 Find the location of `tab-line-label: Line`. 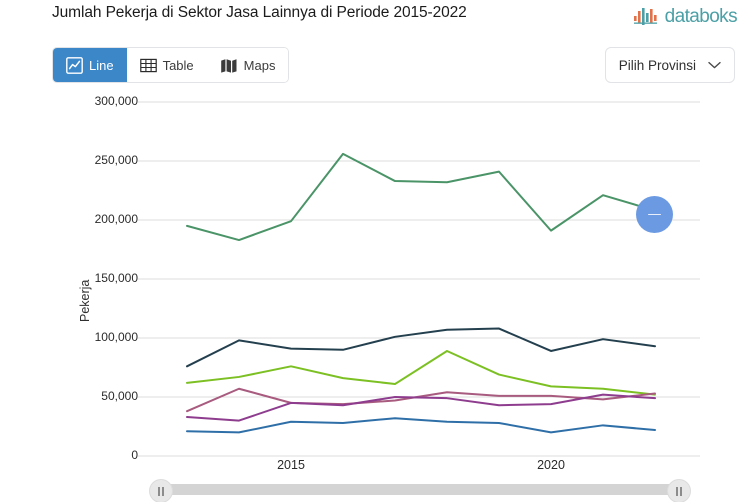

tab-line-label: Line is located at coordinates (101, 65).